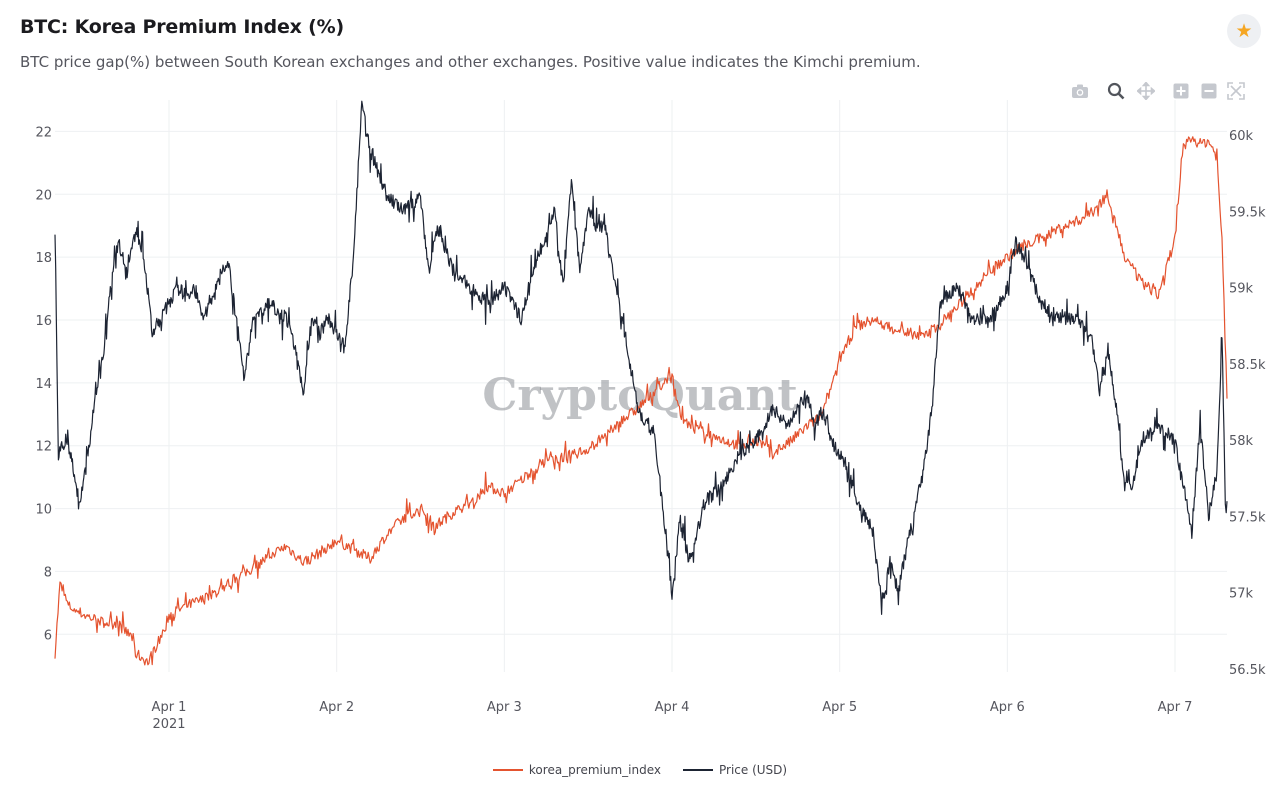 The image size is (1280, 800). Describe the element at coordinates (43, 258) in the screenshot. I see `y-left-tick-label: 18` at that location.